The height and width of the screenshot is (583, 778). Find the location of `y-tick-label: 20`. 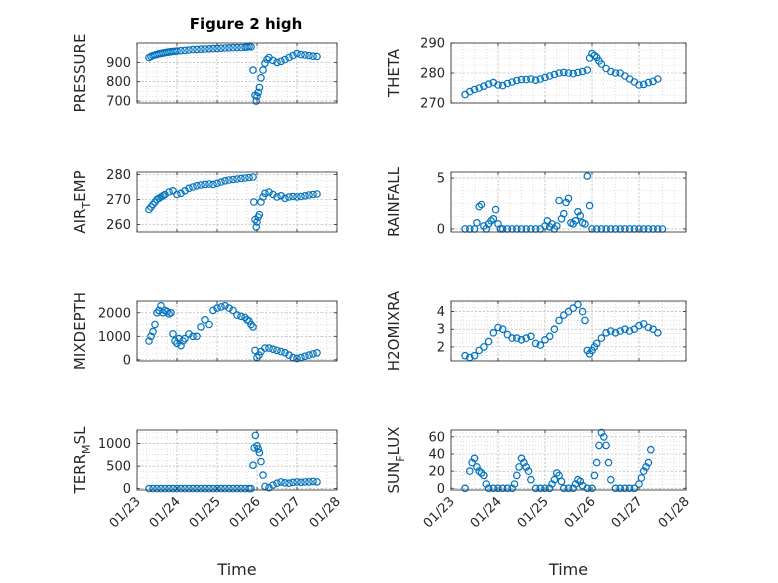

y-tick-label: 20 is located at coordinates (436, 472).